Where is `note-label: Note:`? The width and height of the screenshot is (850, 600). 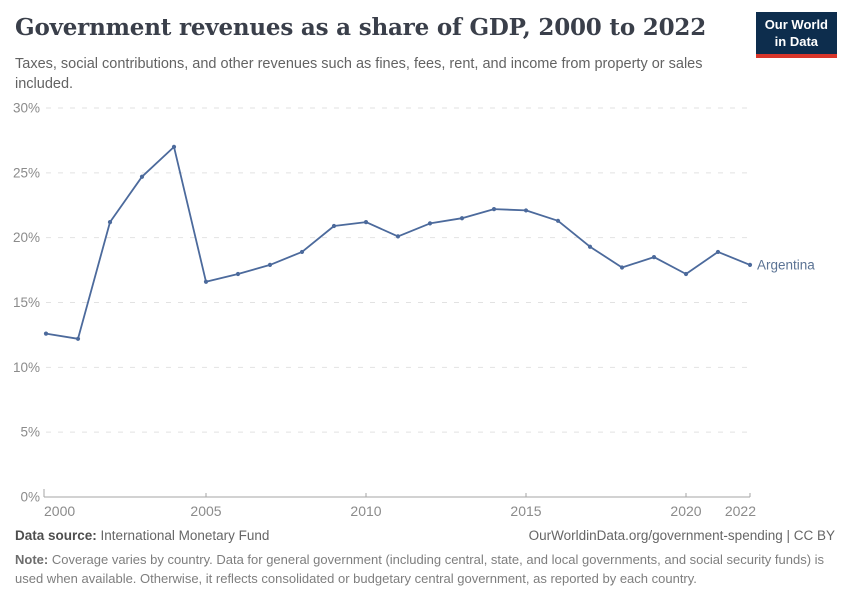
note-label: Note: is located at coordinates (32, 559).